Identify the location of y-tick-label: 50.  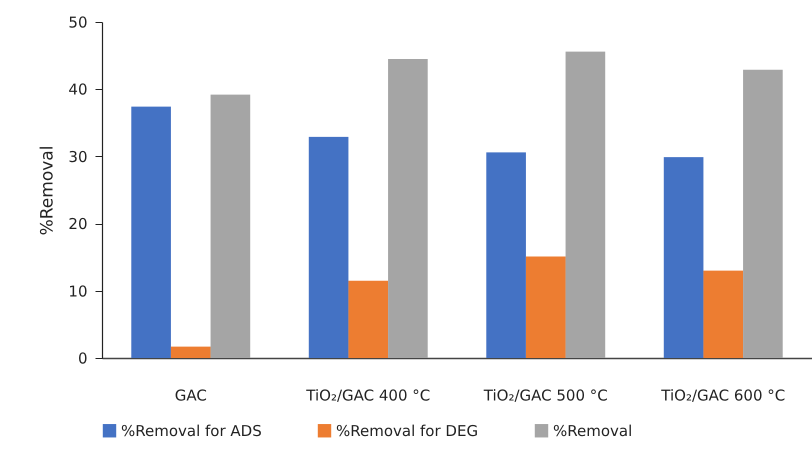
(78, 23).